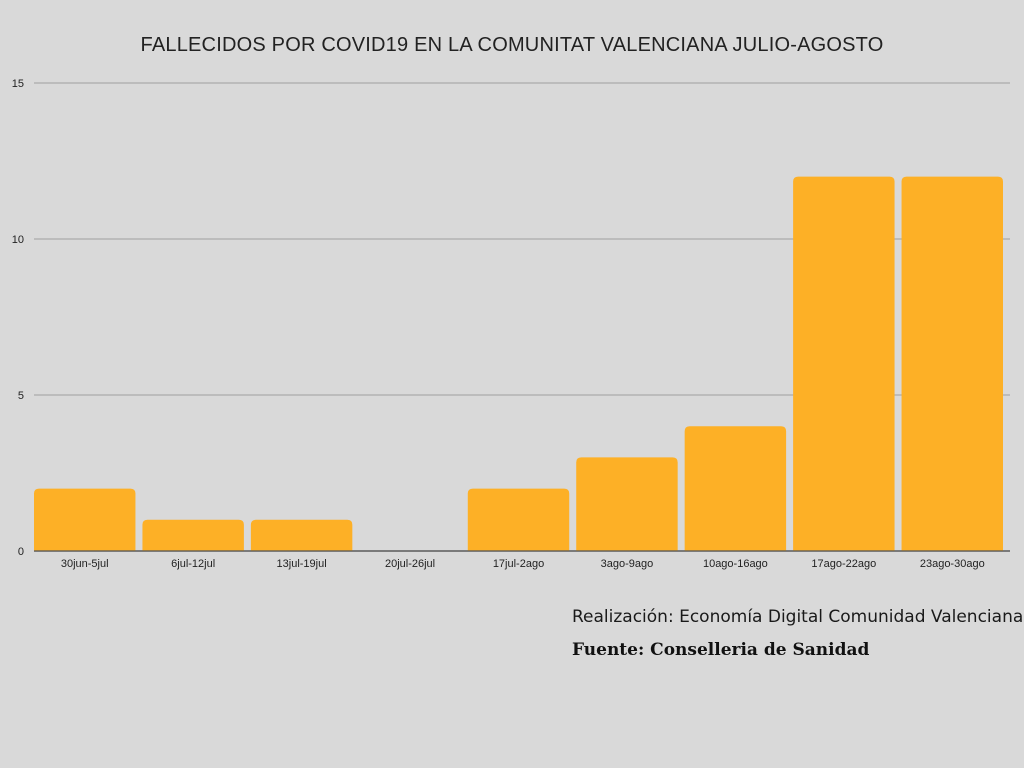  Describe the element at coordinates (193, 564) in the screenshot. I see `x-tick-label: 6jul-12jul` at that location.